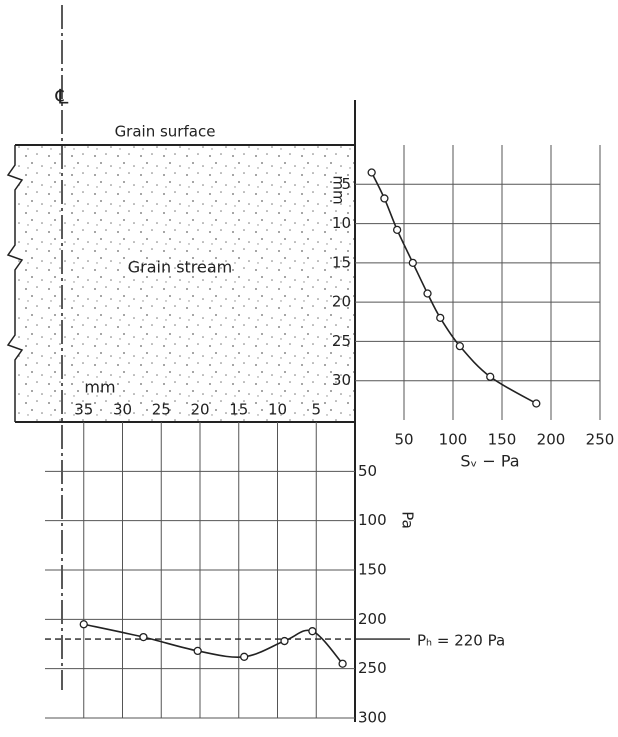 Image resolution: width=618 pixels, height=737 pixels. What do you see at coordinates (62, 97) in the screenshot?
I see `centerline-symbol: ℄` at bounding box center [62, 97].